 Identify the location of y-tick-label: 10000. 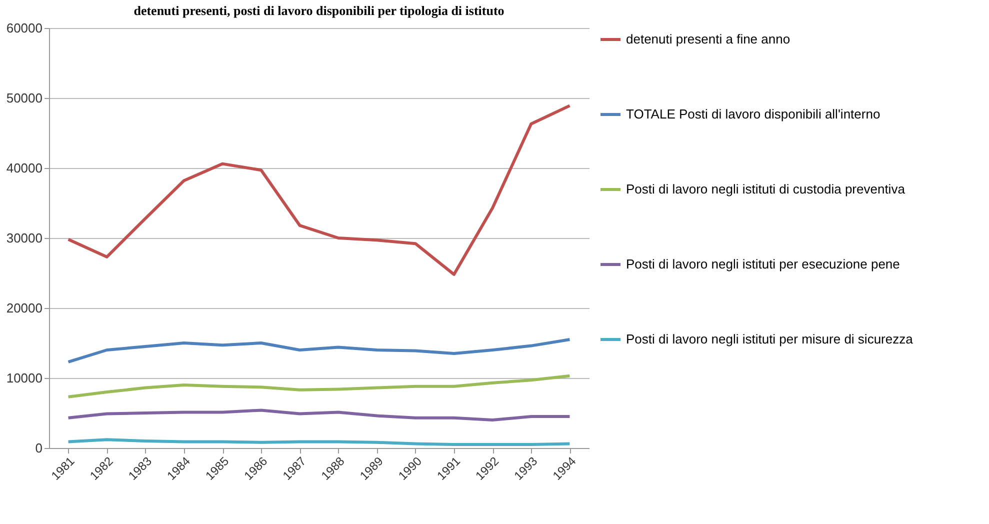
(24, 378).